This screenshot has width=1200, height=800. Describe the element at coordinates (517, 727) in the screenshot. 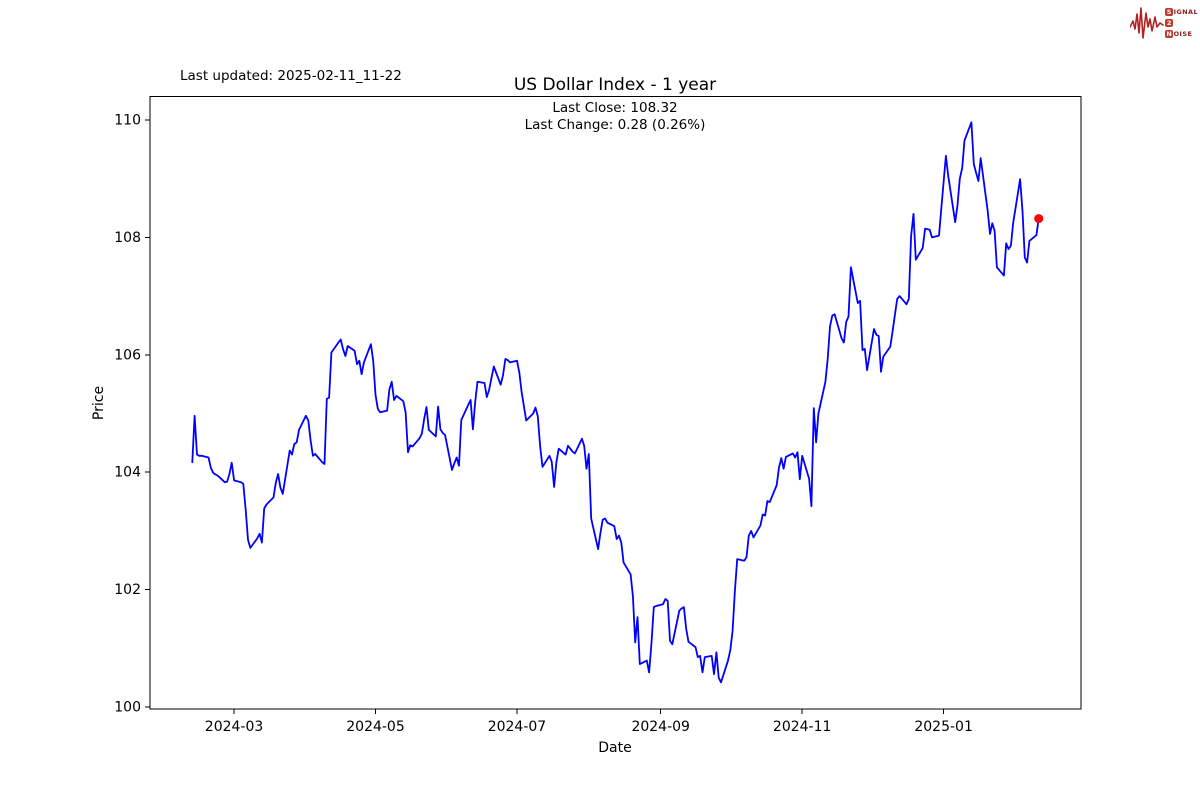

I see `x-tick-label: 2024-07` at that location.